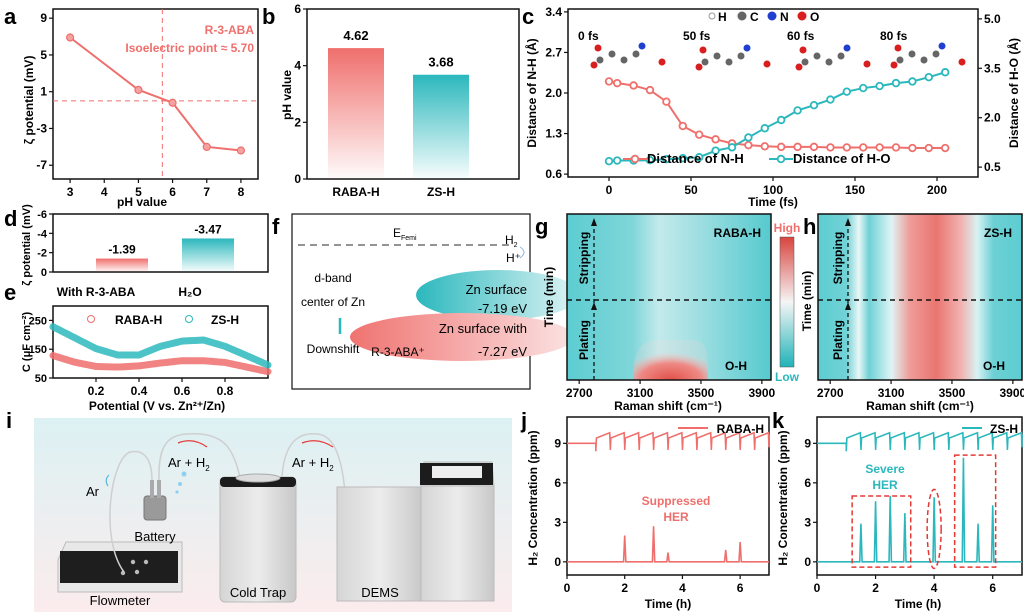 Image resolution: width=1024 pixels, height=616 pixels. I want to click on y-tick-label: 50, so click(41, 379).